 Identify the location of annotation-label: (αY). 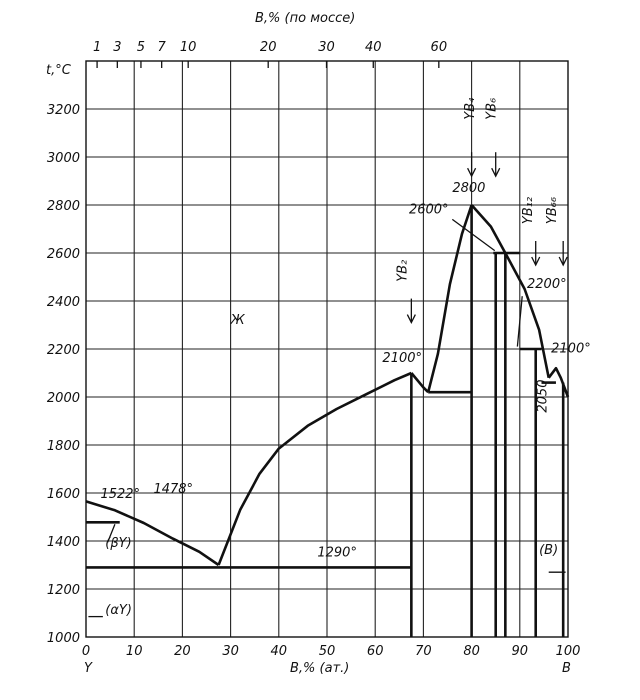
(118, 610).